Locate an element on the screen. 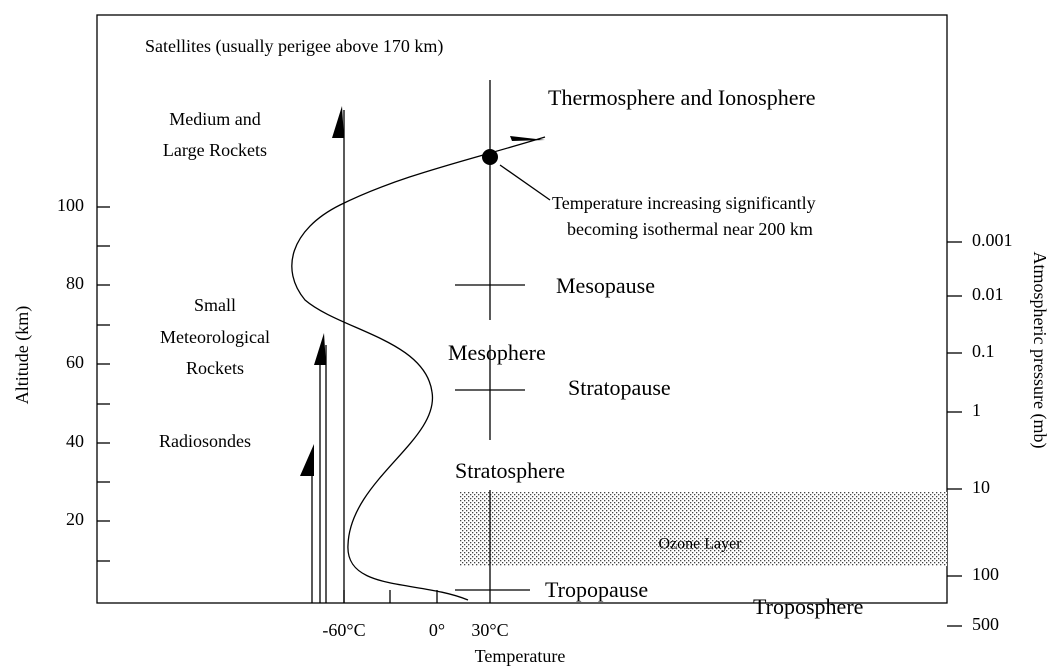 The width and height of the screenshot is (1059, 671). bottom-ticks is located at coordinates (390, 596).